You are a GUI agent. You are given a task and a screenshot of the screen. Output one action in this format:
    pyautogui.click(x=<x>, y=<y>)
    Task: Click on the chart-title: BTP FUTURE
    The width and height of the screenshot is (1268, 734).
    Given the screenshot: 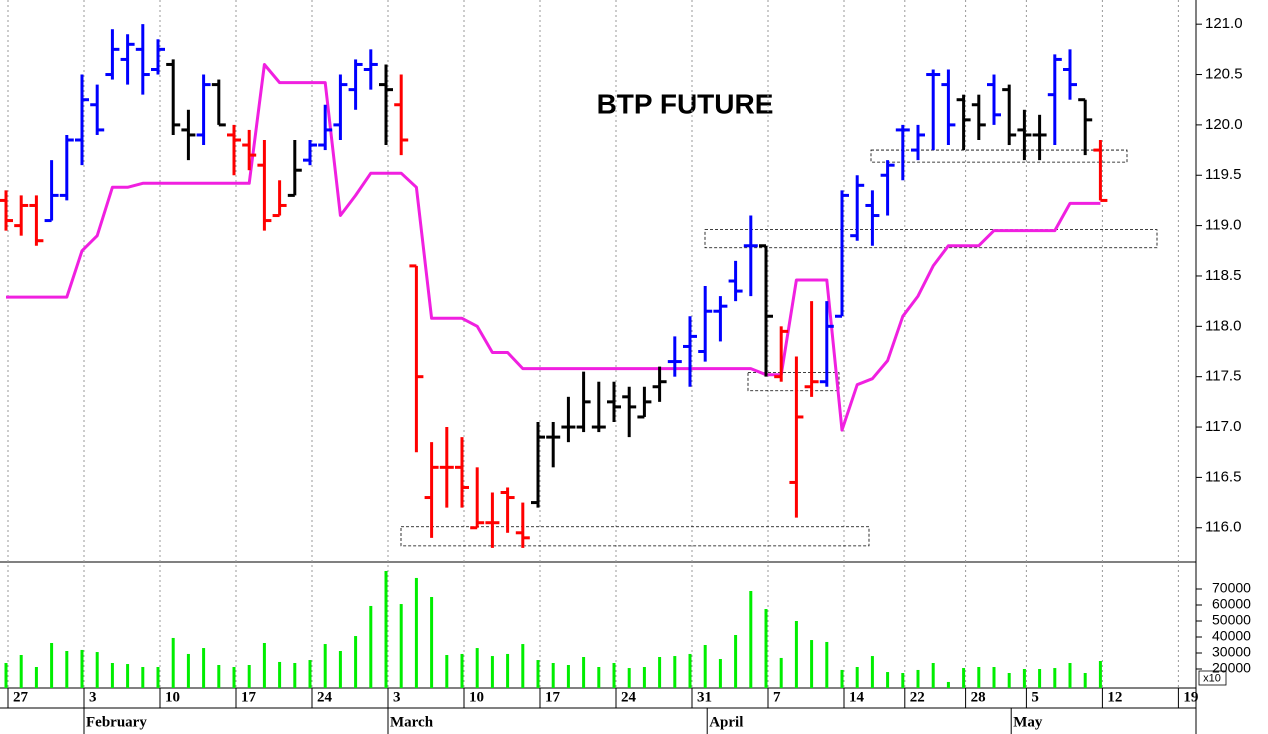 What is the action you would take?
    pyautogui.click(x=685, y=103)
    